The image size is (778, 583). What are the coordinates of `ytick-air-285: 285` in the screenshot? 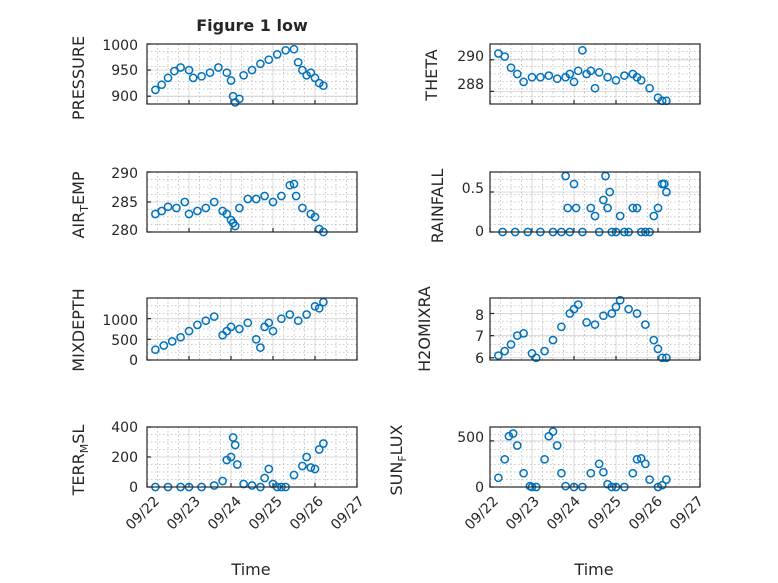 It's located at (124, 203).